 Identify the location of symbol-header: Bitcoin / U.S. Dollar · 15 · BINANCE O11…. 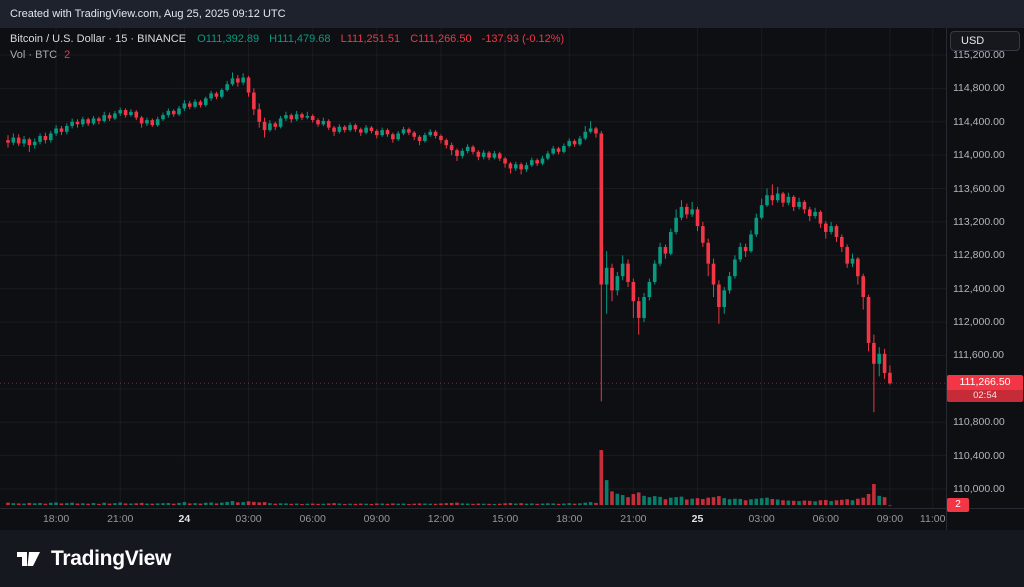
(290, 39).